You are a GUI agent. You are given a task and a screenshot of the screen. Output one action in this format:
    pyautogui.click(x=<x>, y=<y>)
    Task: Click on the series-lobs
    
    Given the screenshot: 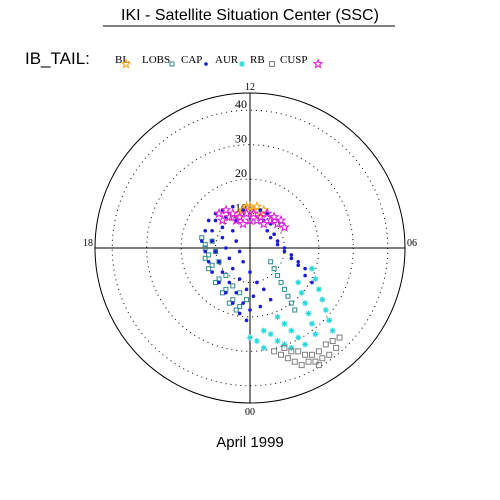 What is the action you would take?
    pyautogui.click(x=248, y=274)
    